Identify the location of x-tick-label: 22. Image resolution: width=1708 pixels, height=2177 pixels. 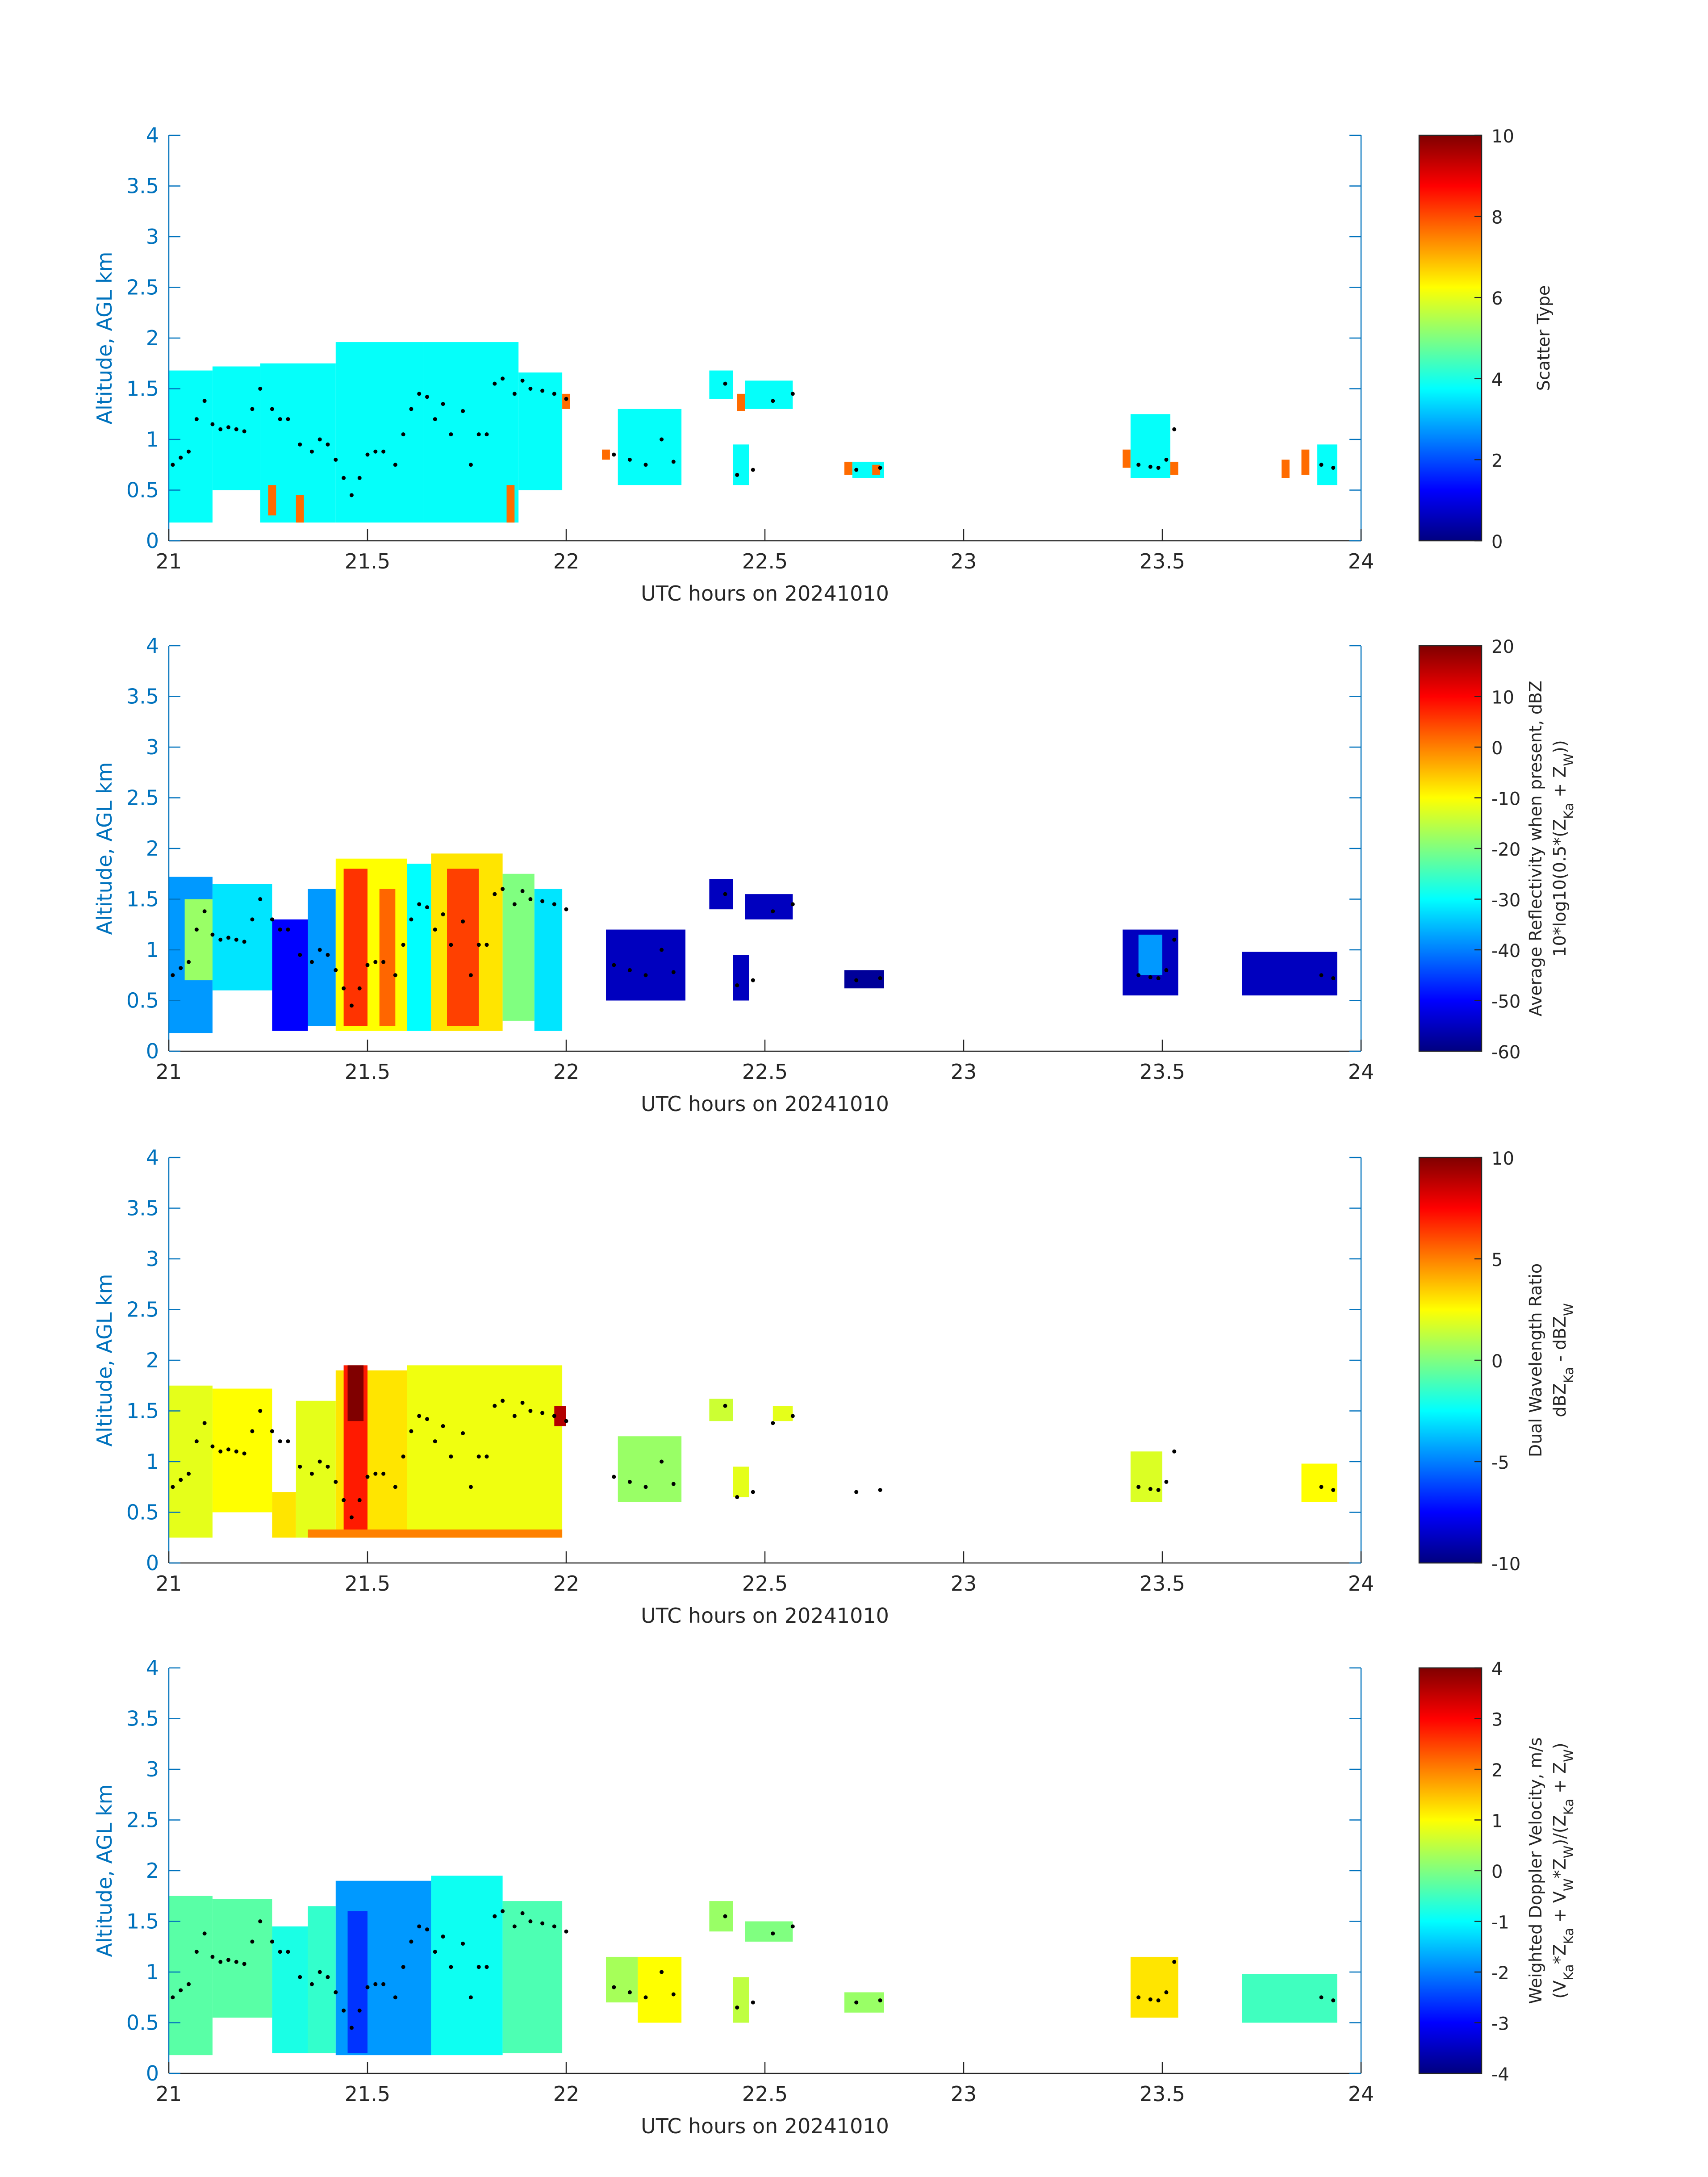
(566, 561).